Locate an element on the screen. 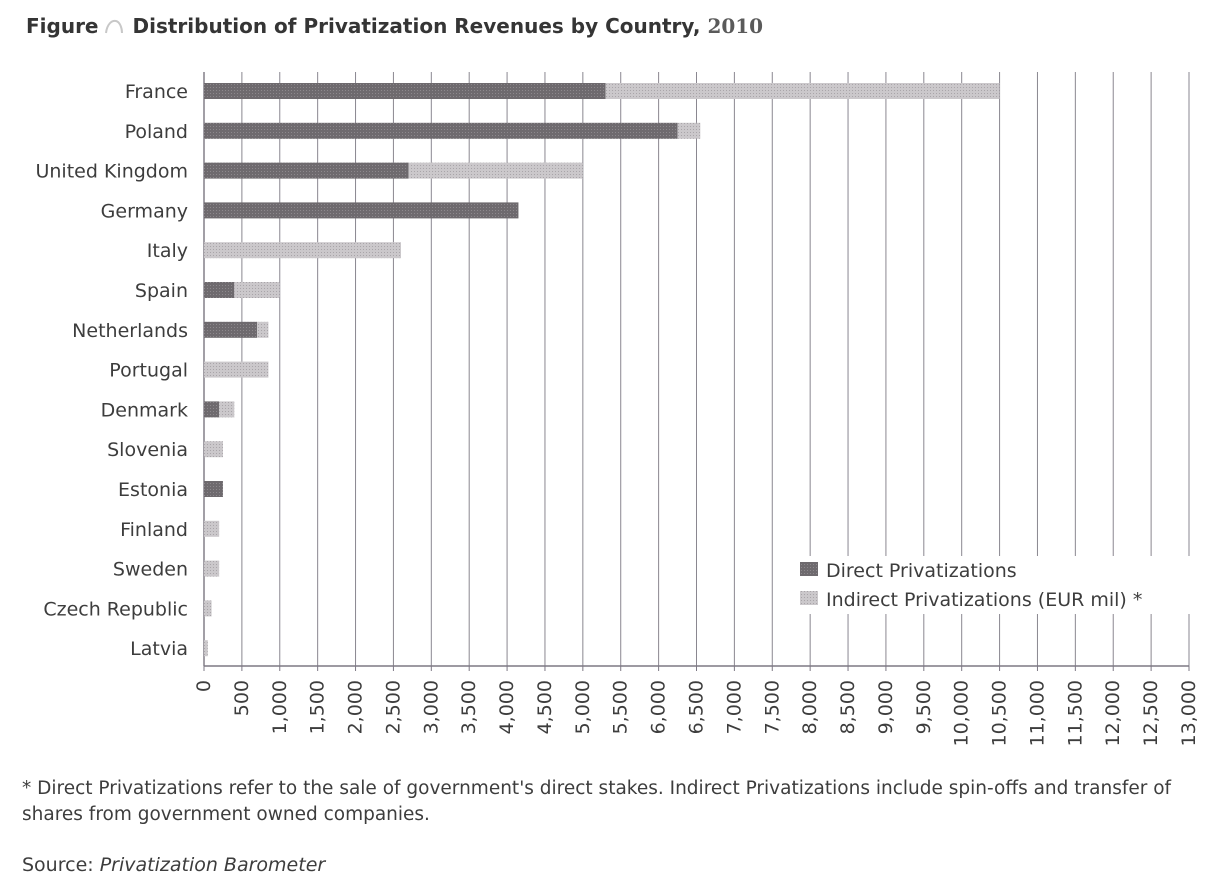 Image resolution: width=1212 pixels, height=885 pixels. x-tick-label: 6,500 is located at coordinates (697, 707).